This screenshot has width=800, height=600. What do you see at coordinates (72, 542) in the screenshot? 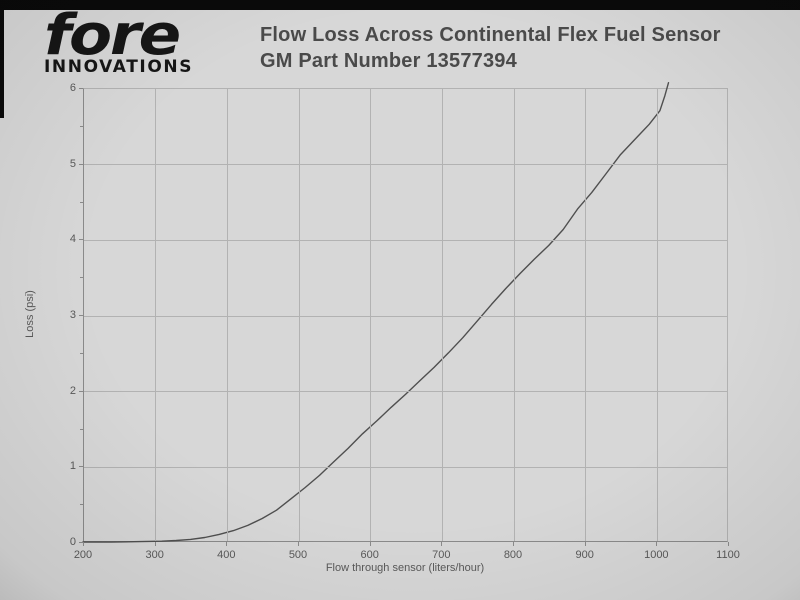
I see `y-tick-label: 0` at bounding box center [72, 542].